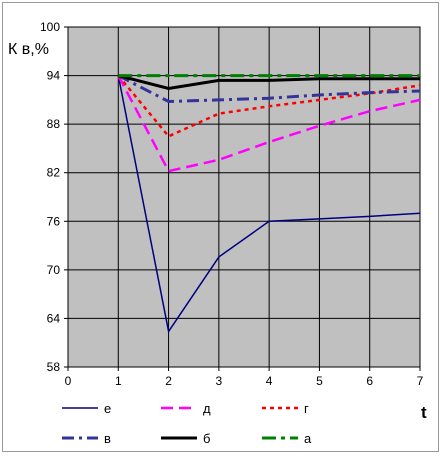 Image resolution: width=443 pixels, height=456 pixels. What do you see at coordinates (107, 438) in the screenshot?
I see `legend-label: в` at bounding box center [107, 438].